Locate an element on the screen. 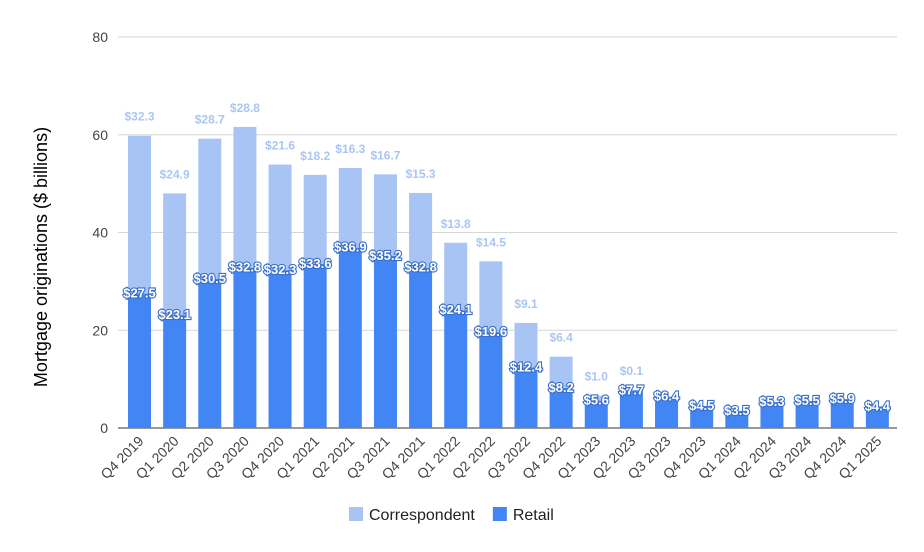  data-label-correspondent: $14.5 is located at coordinates (491, 242).